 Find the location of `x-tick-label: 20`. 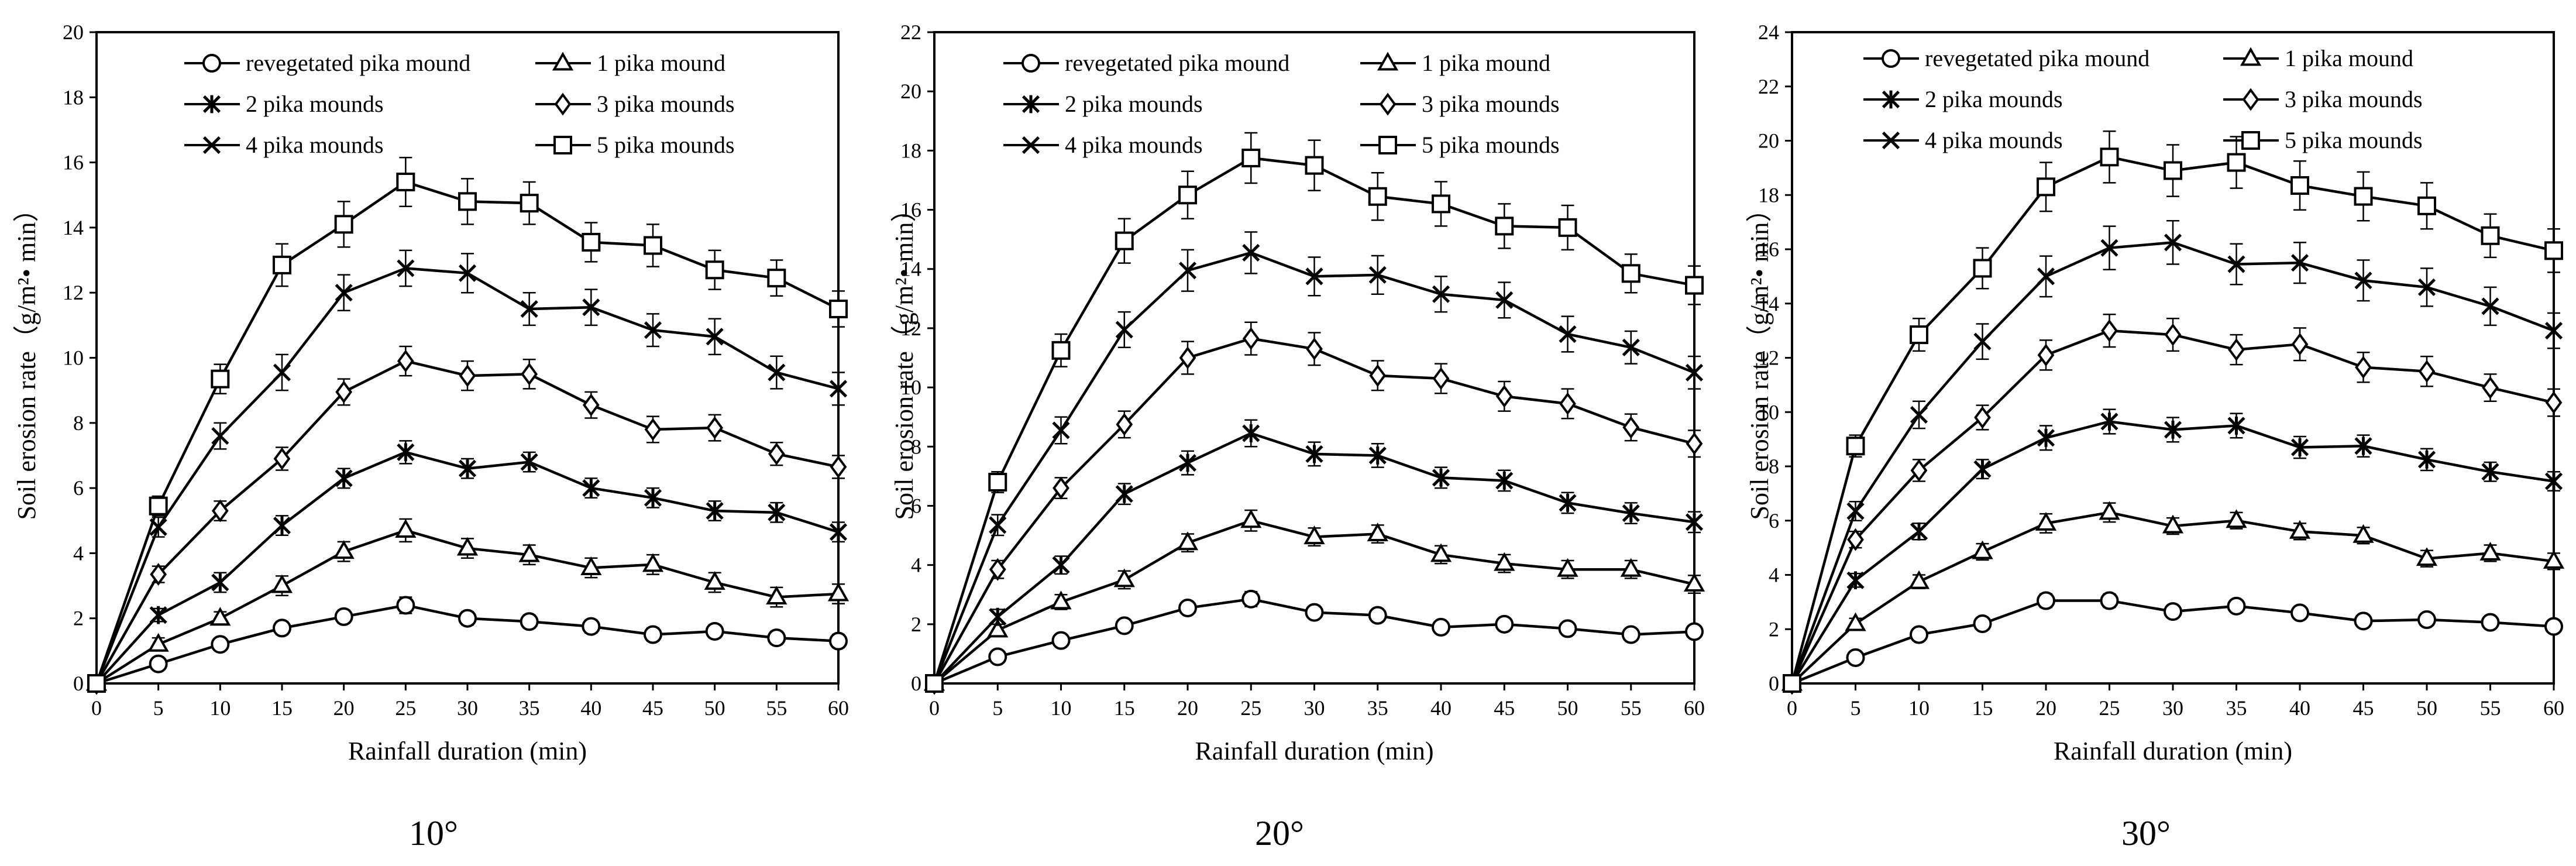

x-tick-label: 20 is located at coordinates (2046, 708).